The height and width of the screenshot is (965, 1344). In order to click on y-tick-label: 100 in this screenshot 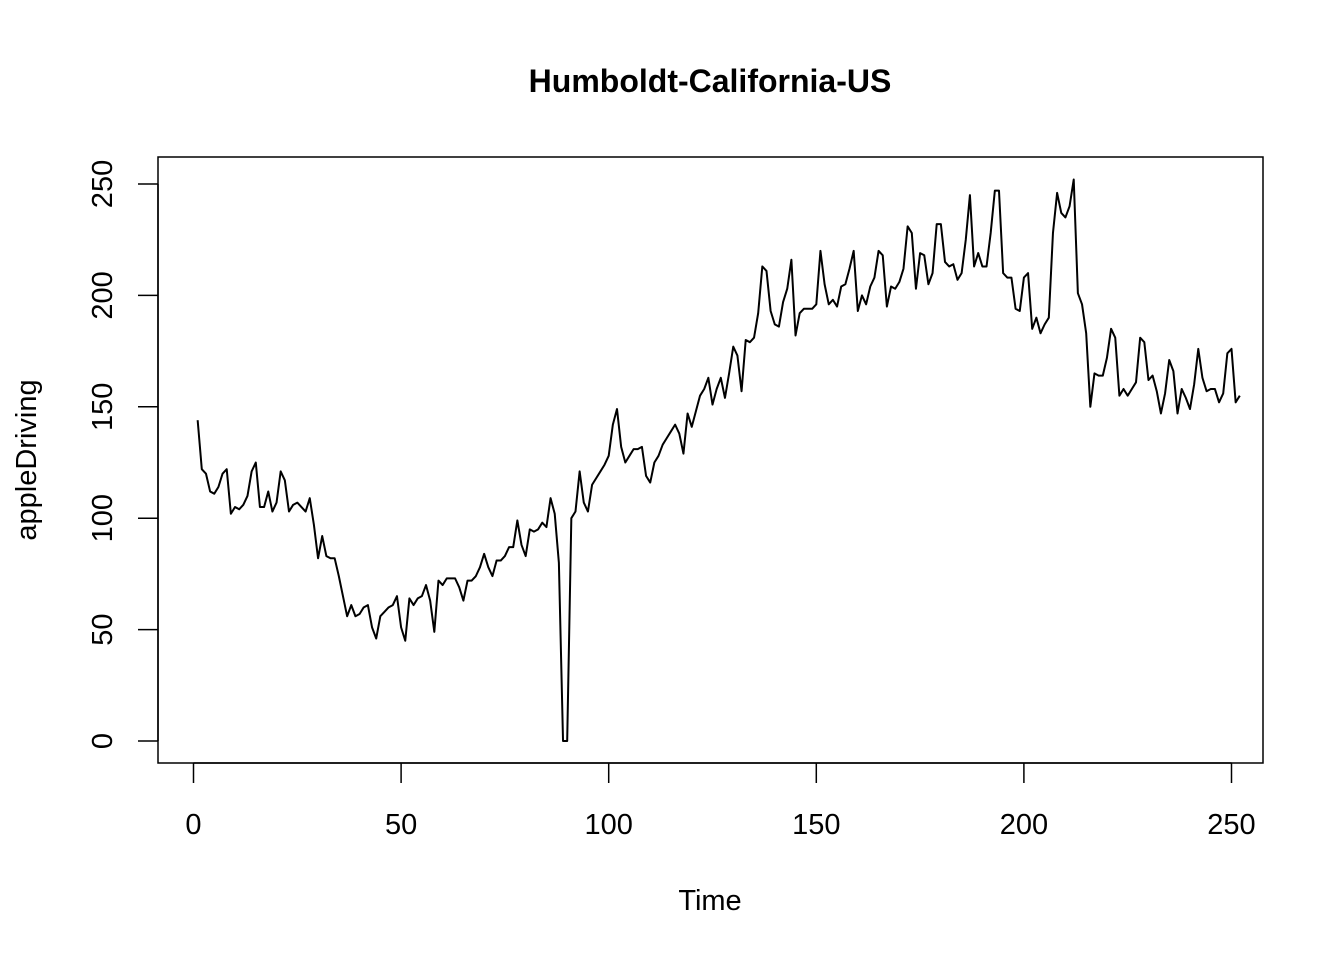, I will do `click(103, 518)`.